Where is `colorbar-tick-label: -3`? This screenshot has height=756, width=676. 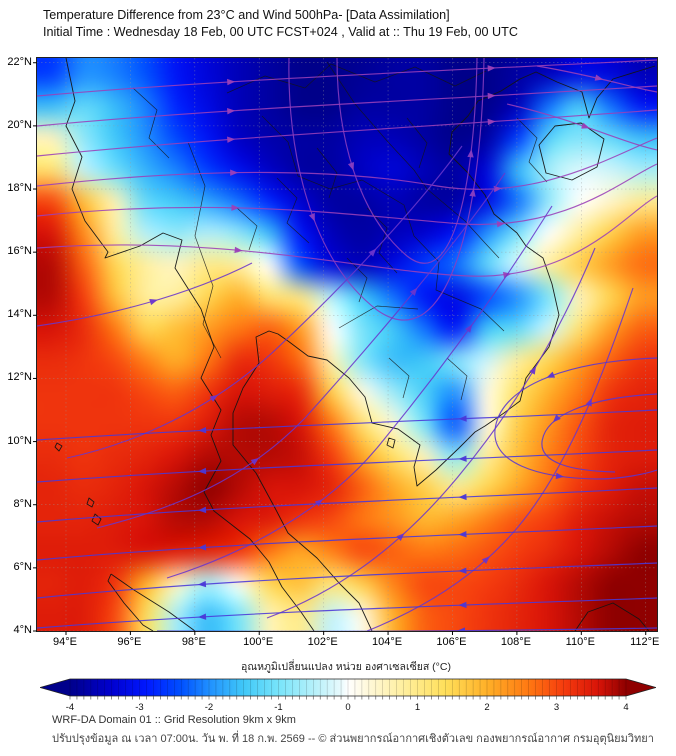 colorbar-tick-label: -3 is located at coordinates (139, 707).